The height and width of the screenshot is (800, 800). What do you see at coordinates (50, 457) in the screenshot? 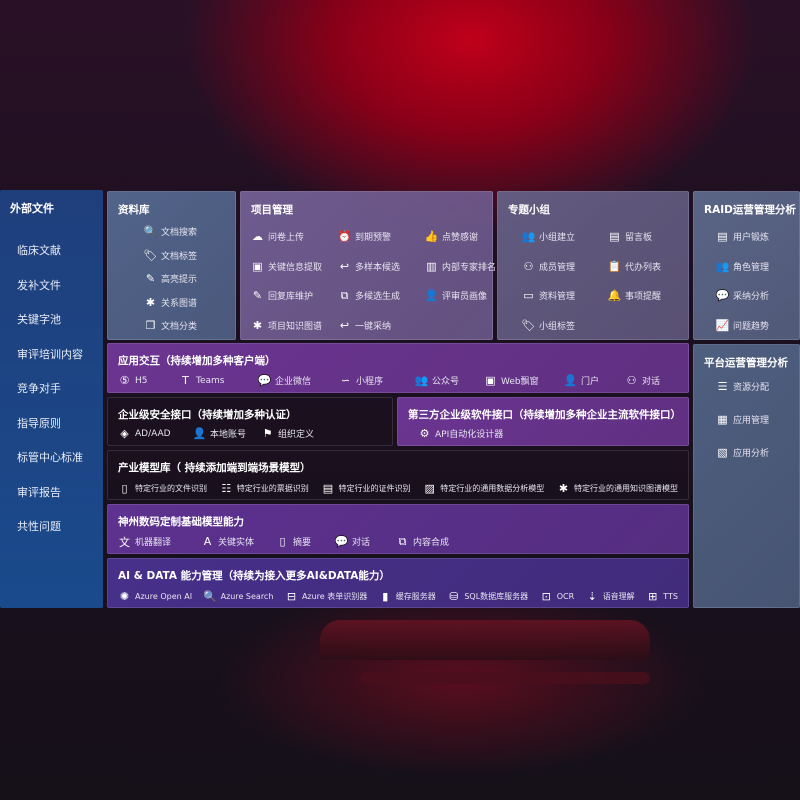
I see `sidebar-item: 标管中心标准` at bounding box center [50, 457].